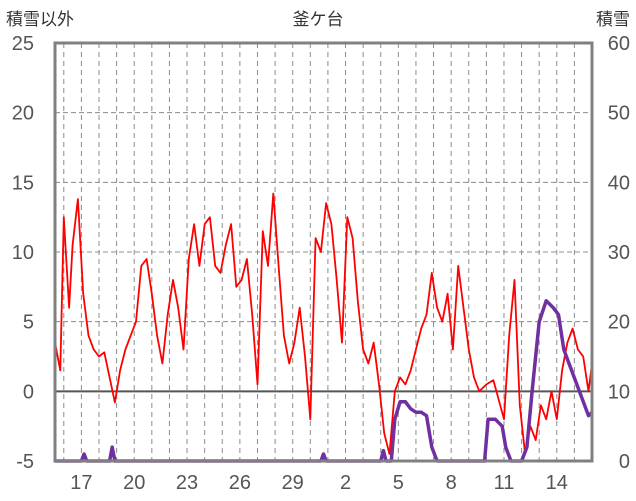 Image resolution: width=636 pixels, height=501 pixels. What do you see at coordinates (398, 483) in the screenshot?
I see `x-tick-label: 5` at bounding box center [398, 483].